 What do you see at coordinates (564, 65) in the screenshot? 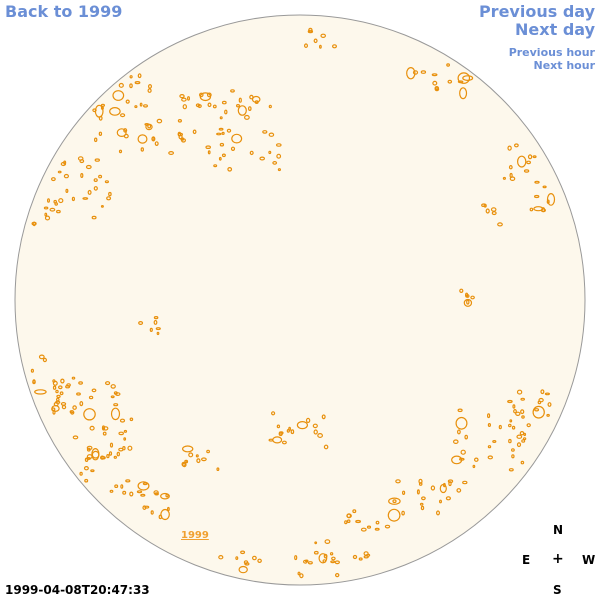
I see `next-hour-link: Next hour` at bounding box center [564, 65].